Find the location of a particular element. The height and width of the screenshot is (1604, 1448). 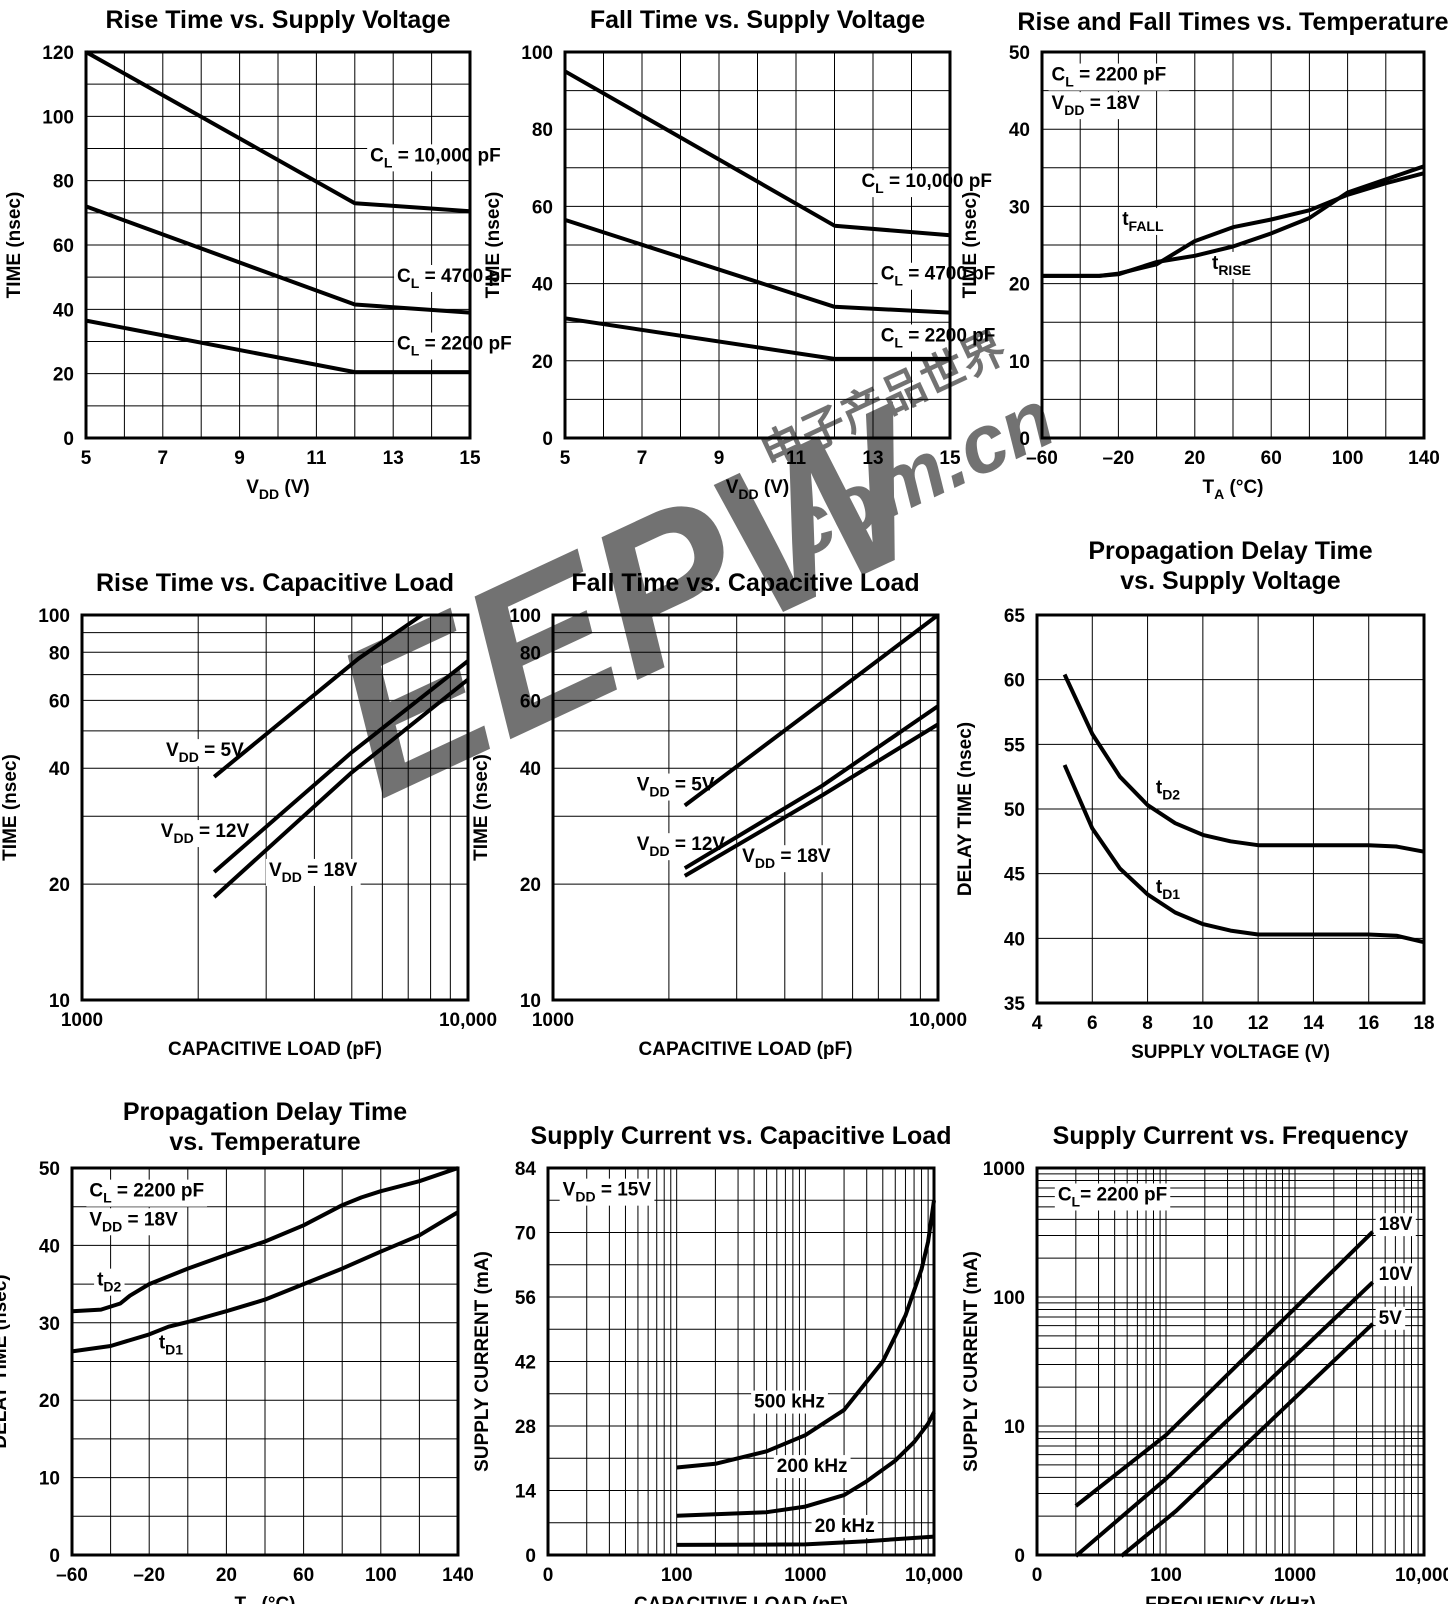

chart-title: Fall Time vs. Capacitive Load is located at coordinates (745, 583).